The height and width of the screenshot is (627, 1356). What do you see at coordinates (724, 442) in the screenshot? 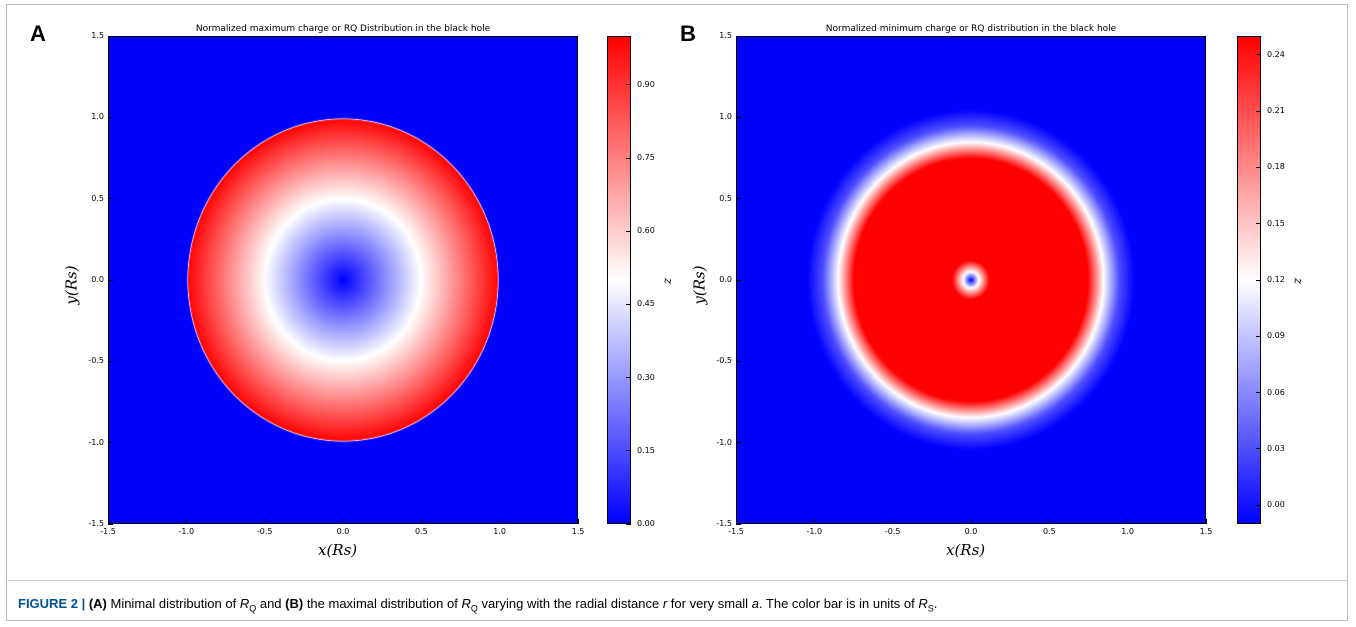
I see `y-tick-label: -1.0` at bounding box center [724, 442].